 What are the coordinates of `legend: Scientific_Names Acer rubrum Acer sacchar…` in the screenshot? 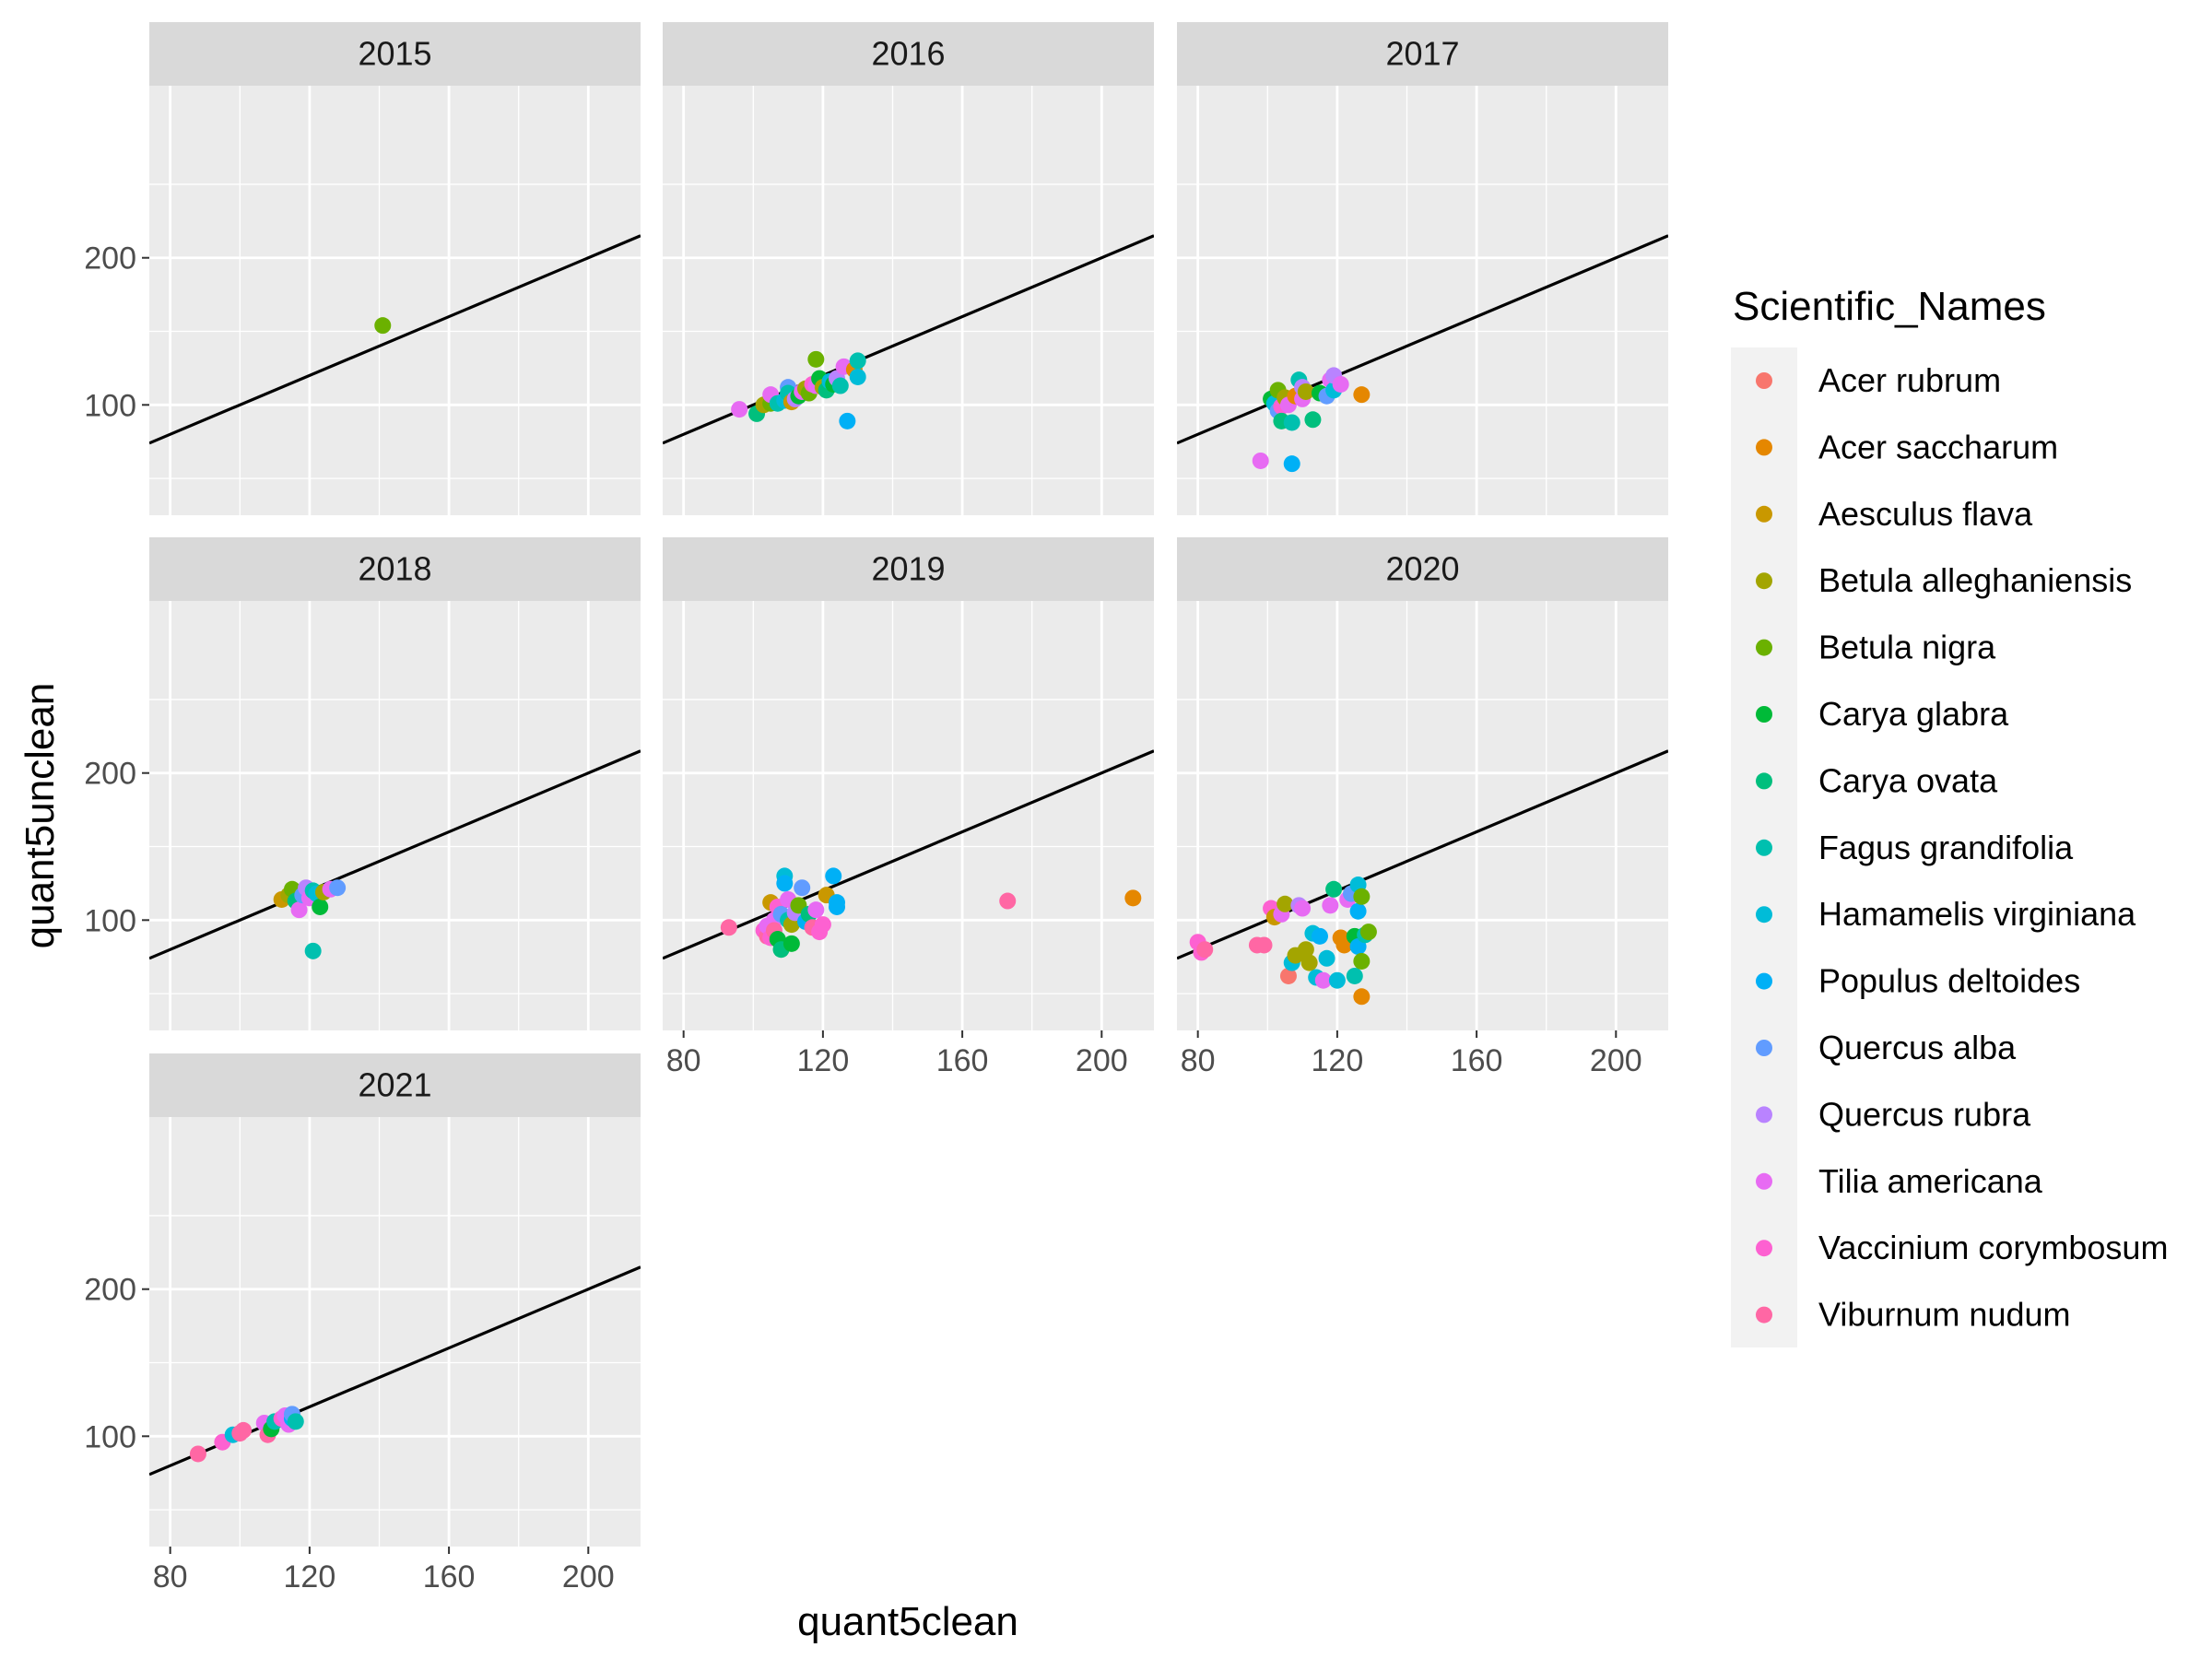 It's located at (1949, 815).